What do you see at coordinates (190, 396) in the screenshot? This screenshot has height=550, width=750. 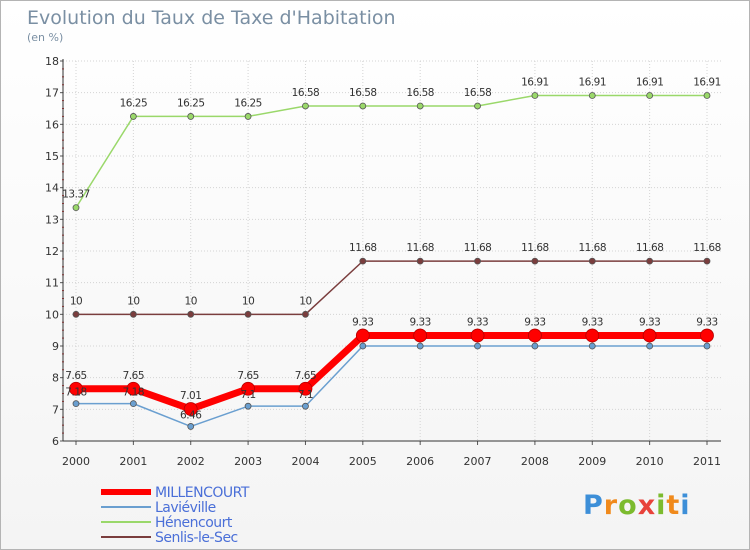 I see `data-label: 7.01` at bounding box center [190, 396].